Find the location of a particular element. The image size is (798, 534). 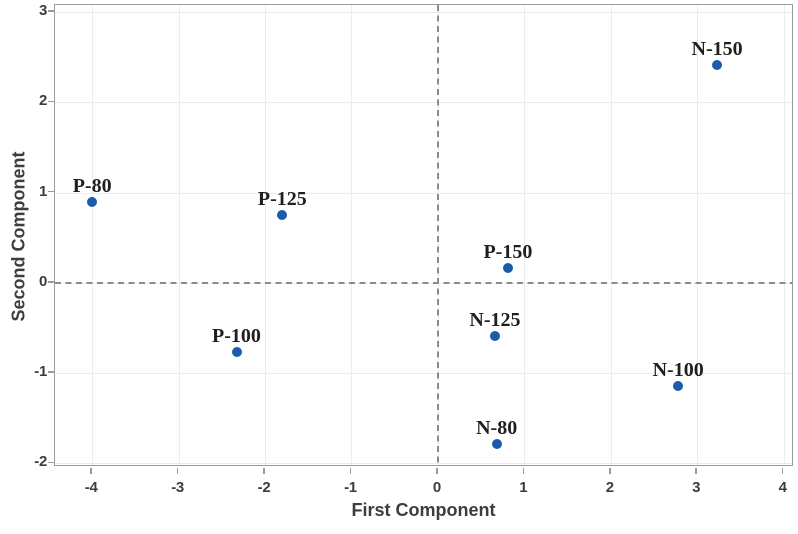

y-axis-title: Second Component is located at coordinates (18, 236).